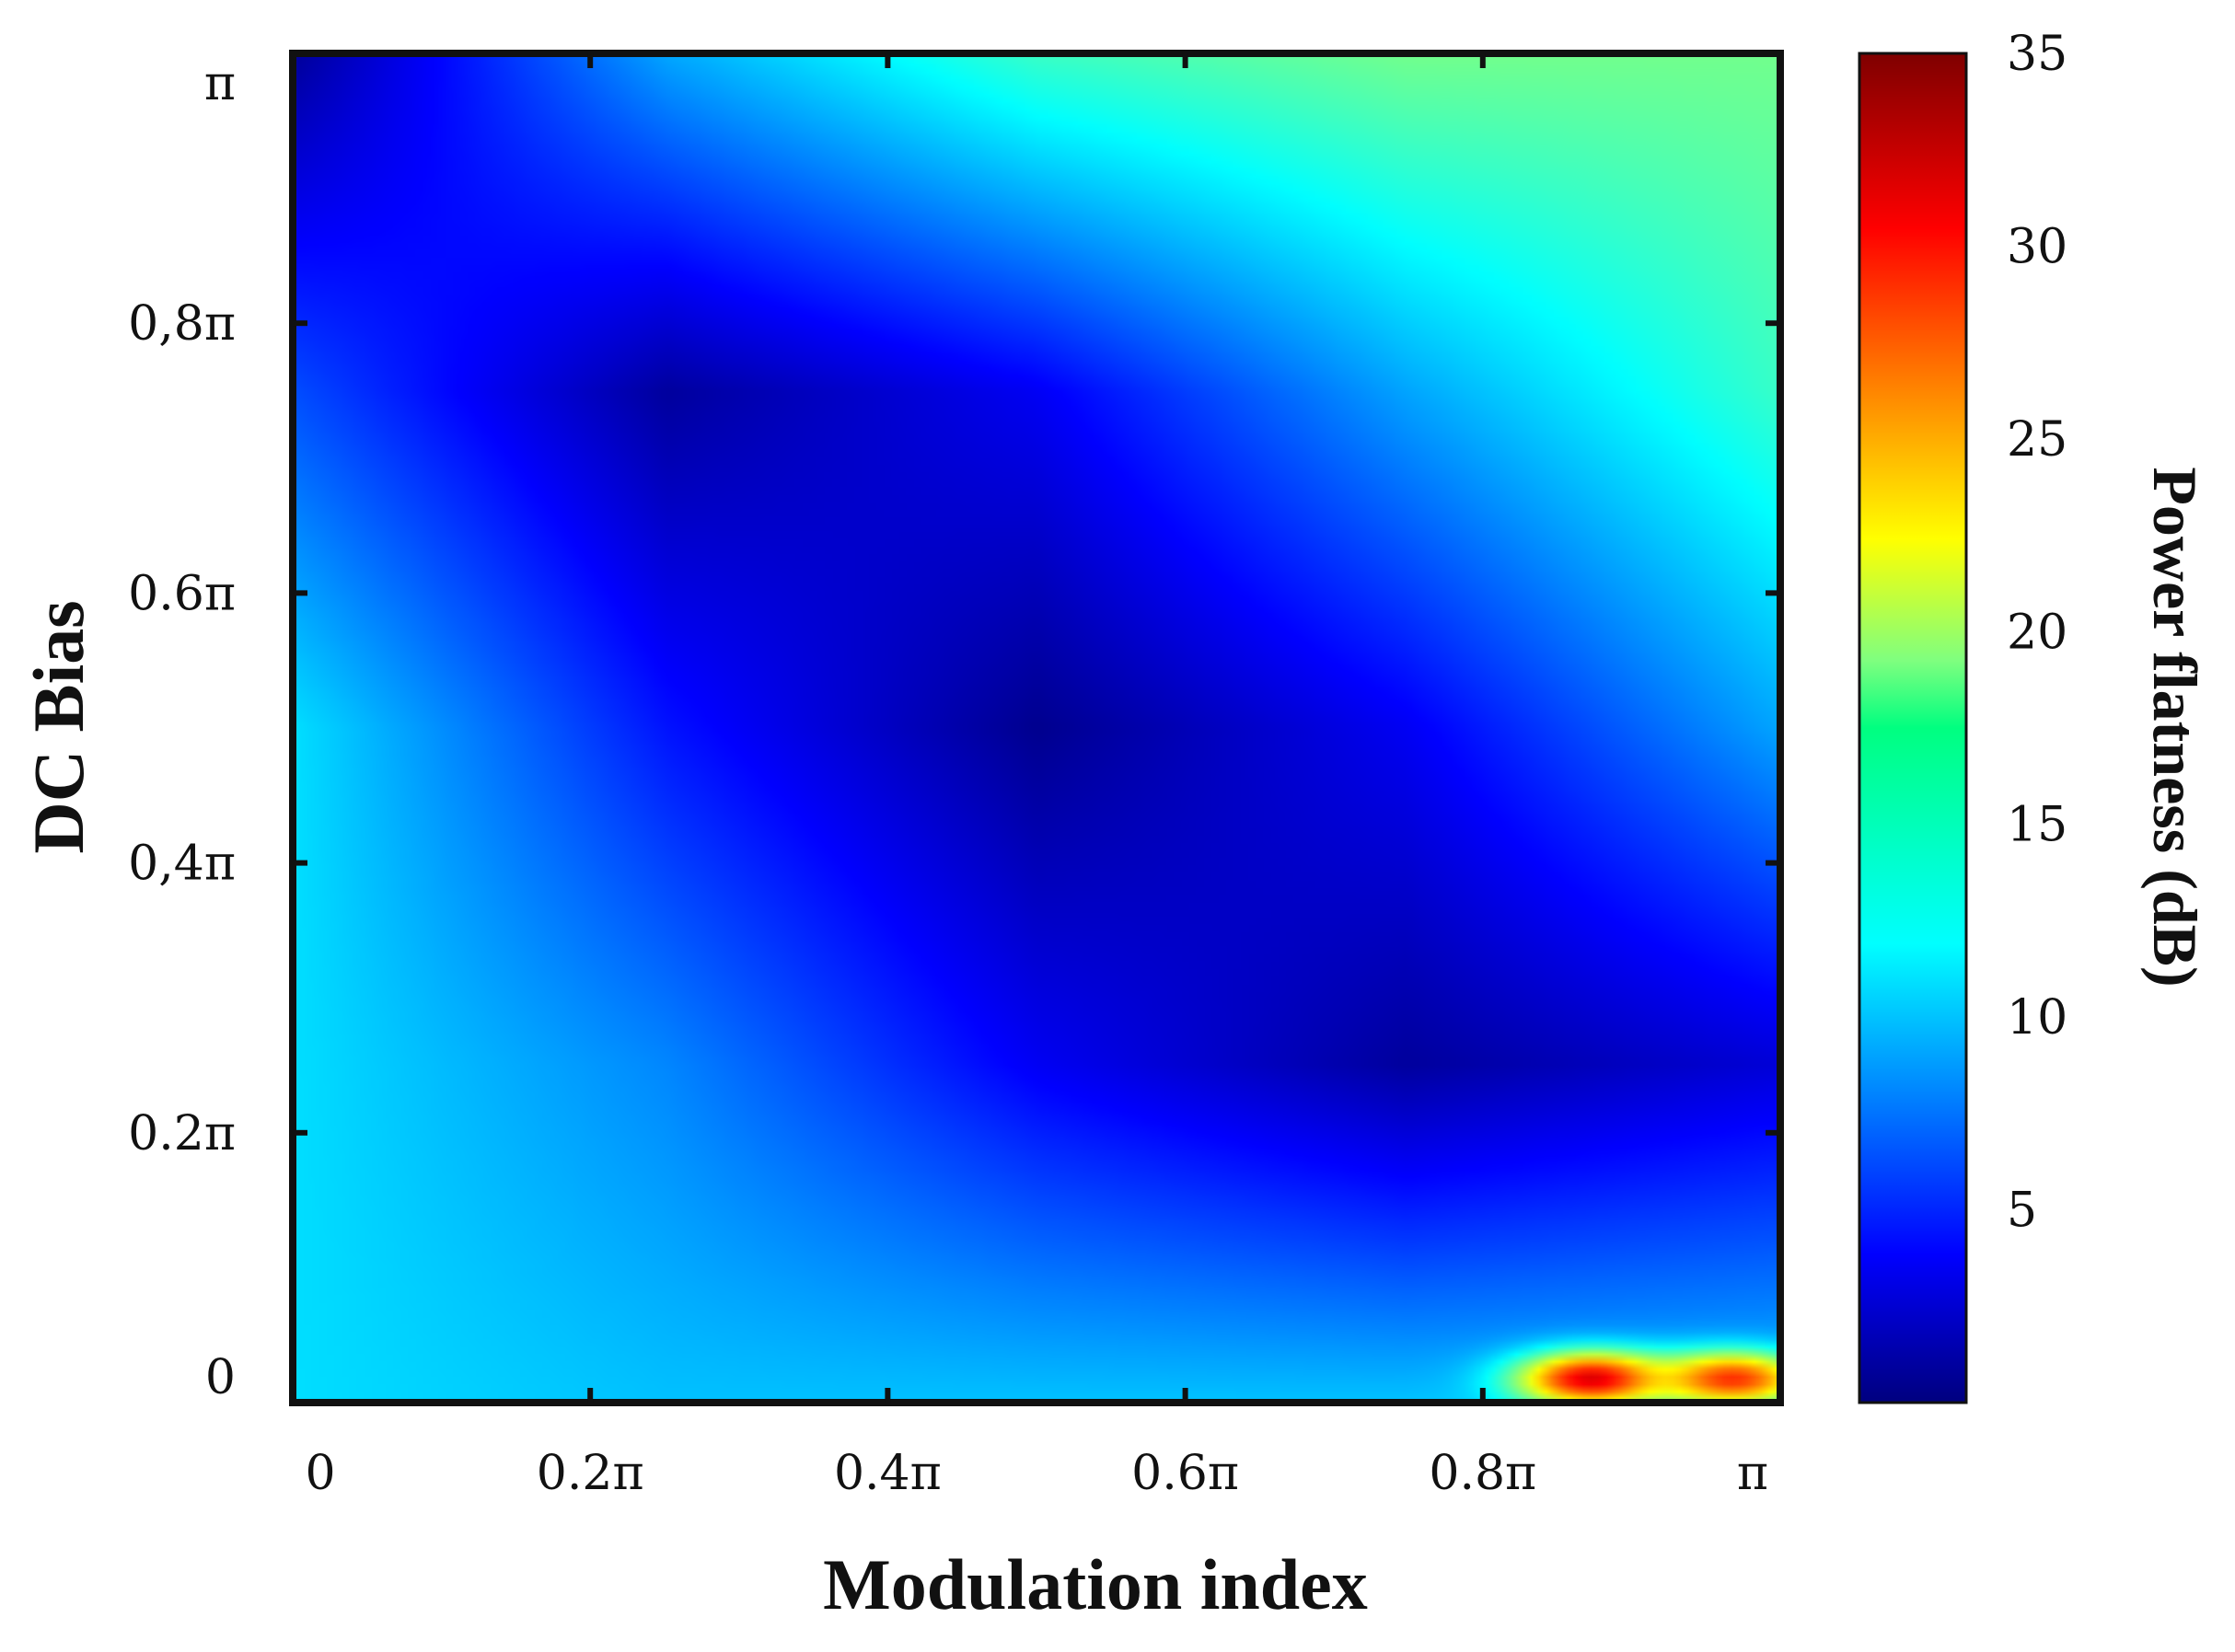  What do you see at coordinates (320, 1473) in the screenshot?
I see `x-tick-label: 0` at bounding box center [320, 1473].